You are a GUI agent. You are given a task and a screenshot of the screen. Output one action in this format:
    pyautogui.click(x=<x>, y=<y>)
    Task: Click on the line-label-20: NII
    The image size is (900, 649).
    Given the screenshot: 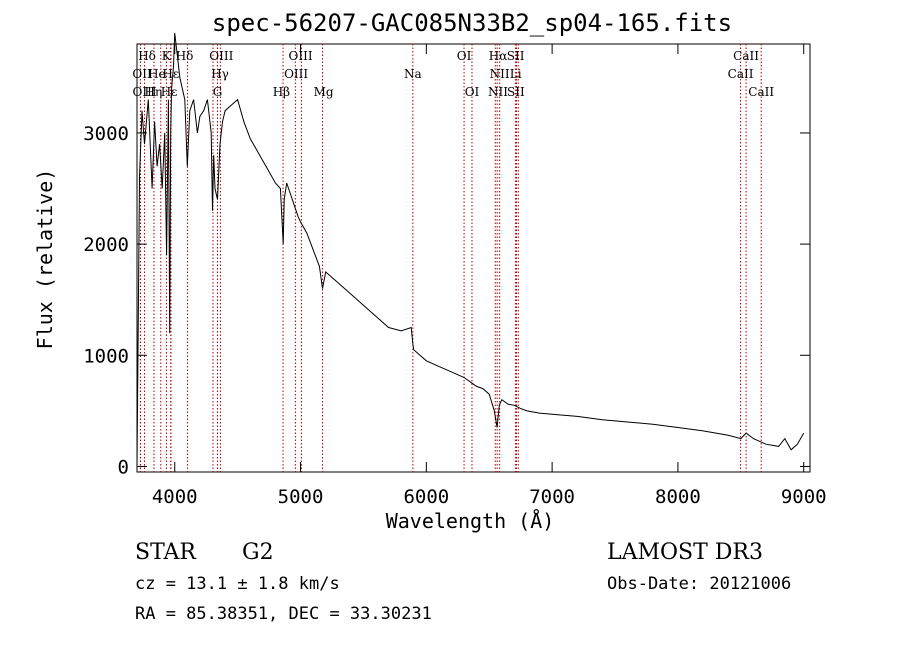 What is the action you would take?
    pyautogui.click(x=500, y=74)
    